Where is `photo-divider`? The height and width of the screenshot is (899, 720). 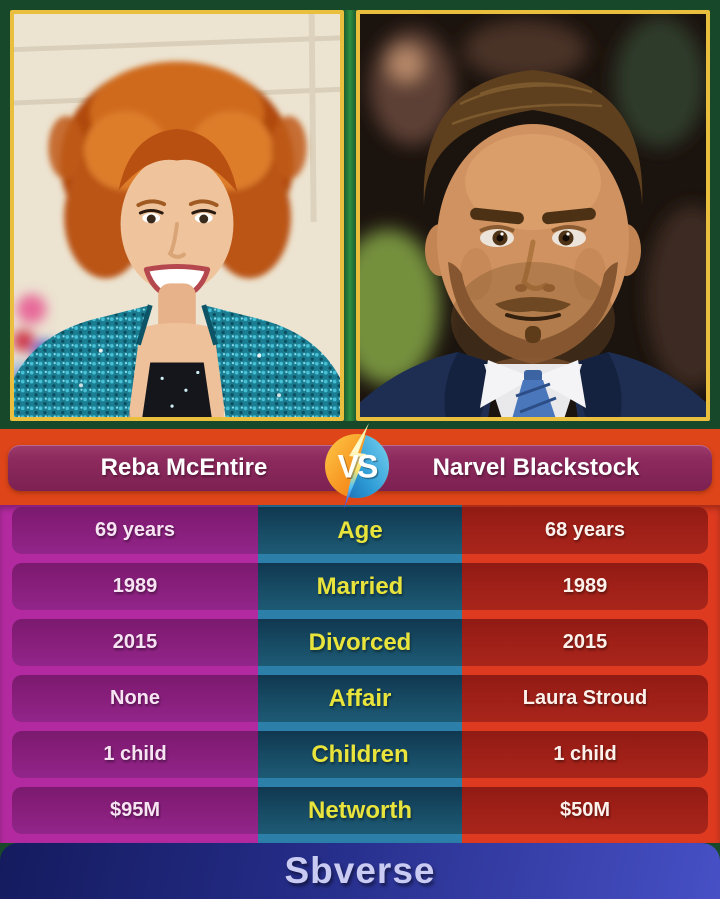 photo-divider is located at coordinates (350, 215).